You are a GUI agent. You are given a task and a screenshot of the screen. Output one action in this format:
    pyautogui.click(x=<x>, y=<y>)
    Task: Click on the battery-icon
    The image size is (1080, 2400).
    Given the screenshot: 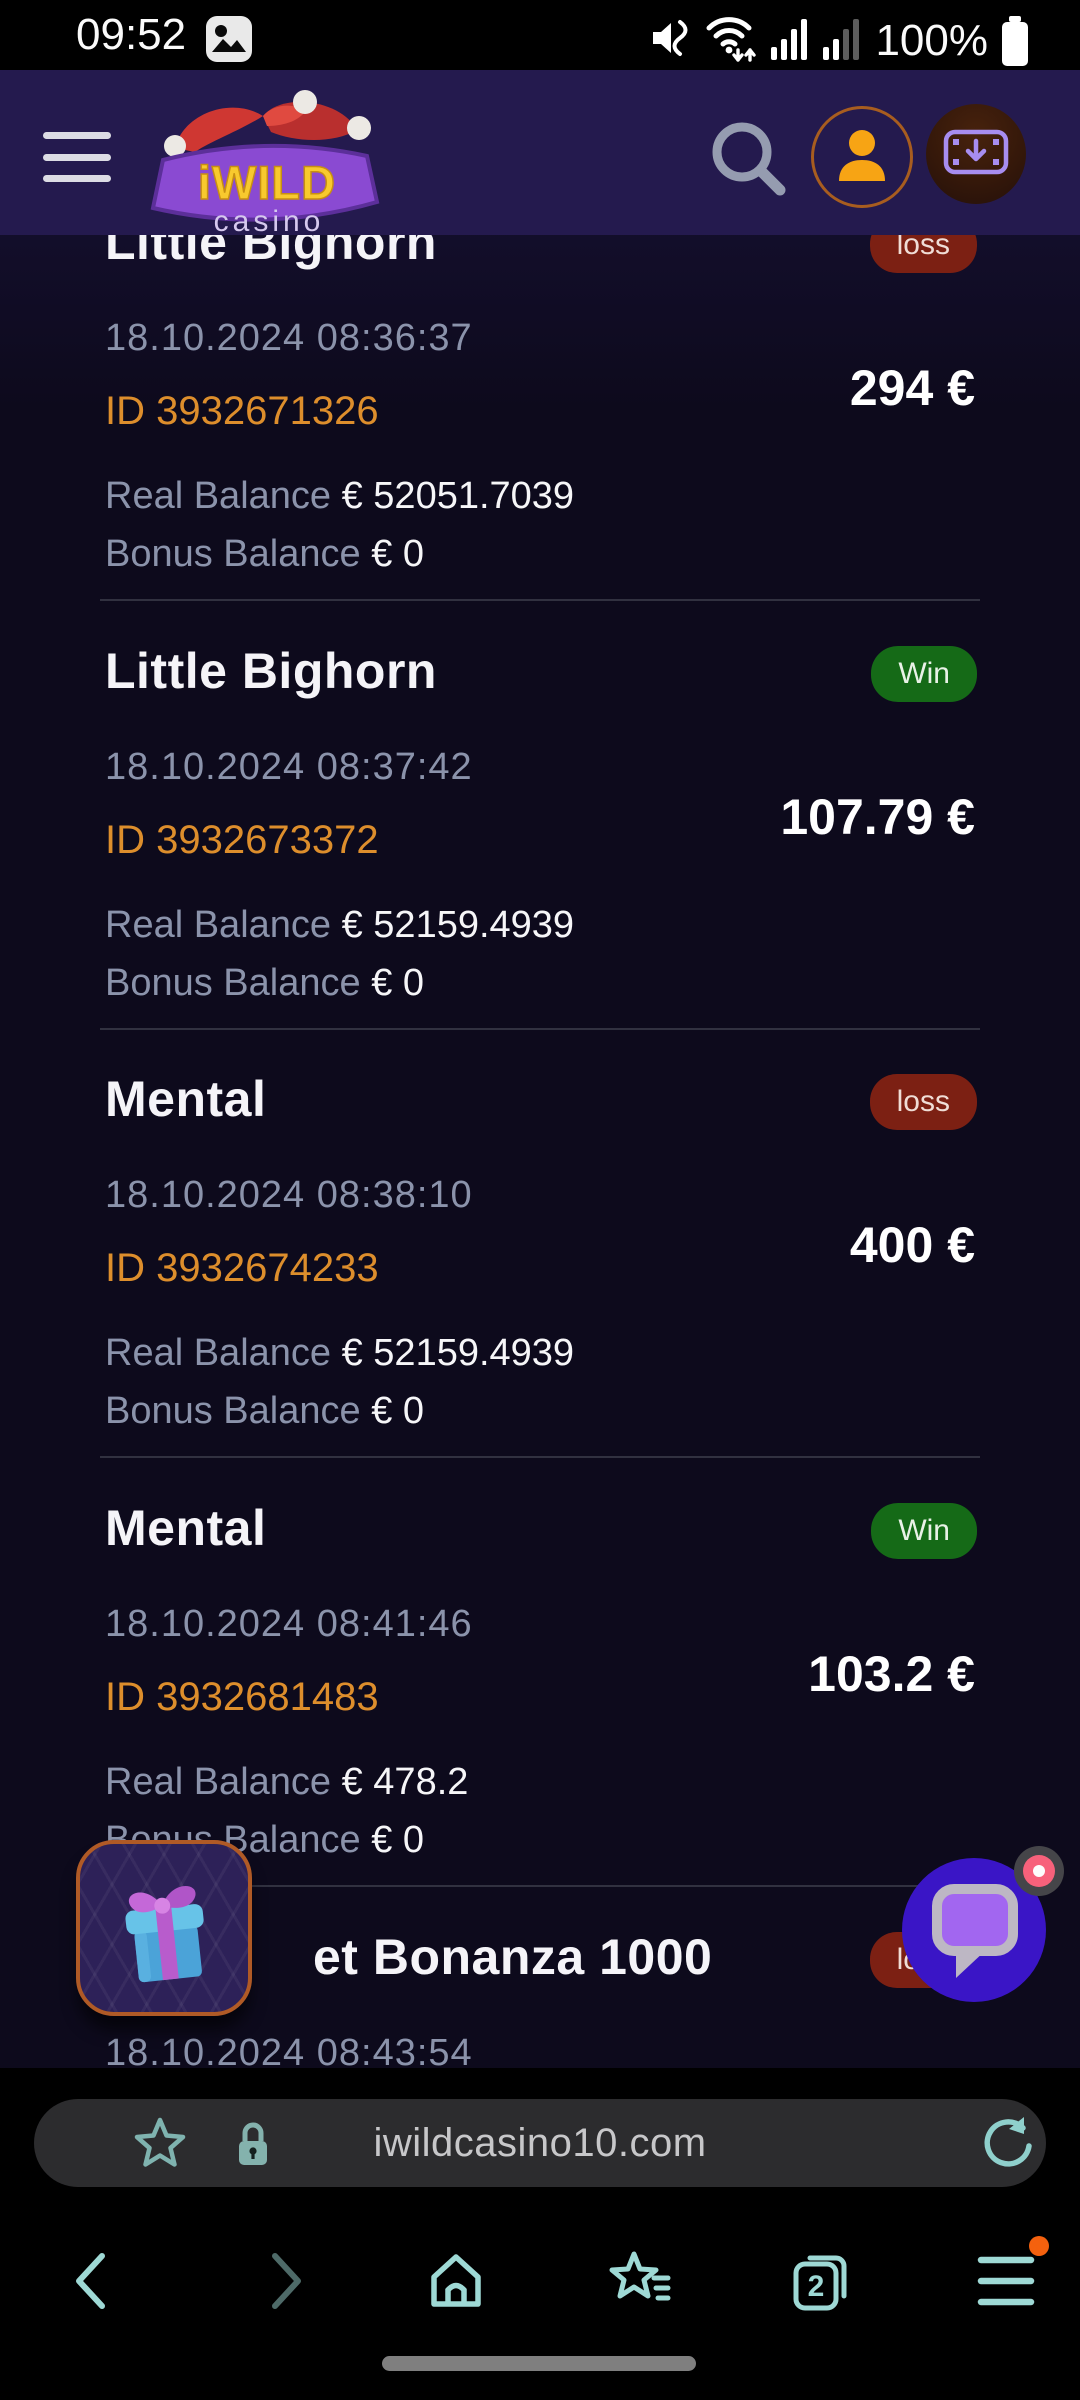 What is the action you would take?
    pyautogui.click(x=1015, y=40)
    